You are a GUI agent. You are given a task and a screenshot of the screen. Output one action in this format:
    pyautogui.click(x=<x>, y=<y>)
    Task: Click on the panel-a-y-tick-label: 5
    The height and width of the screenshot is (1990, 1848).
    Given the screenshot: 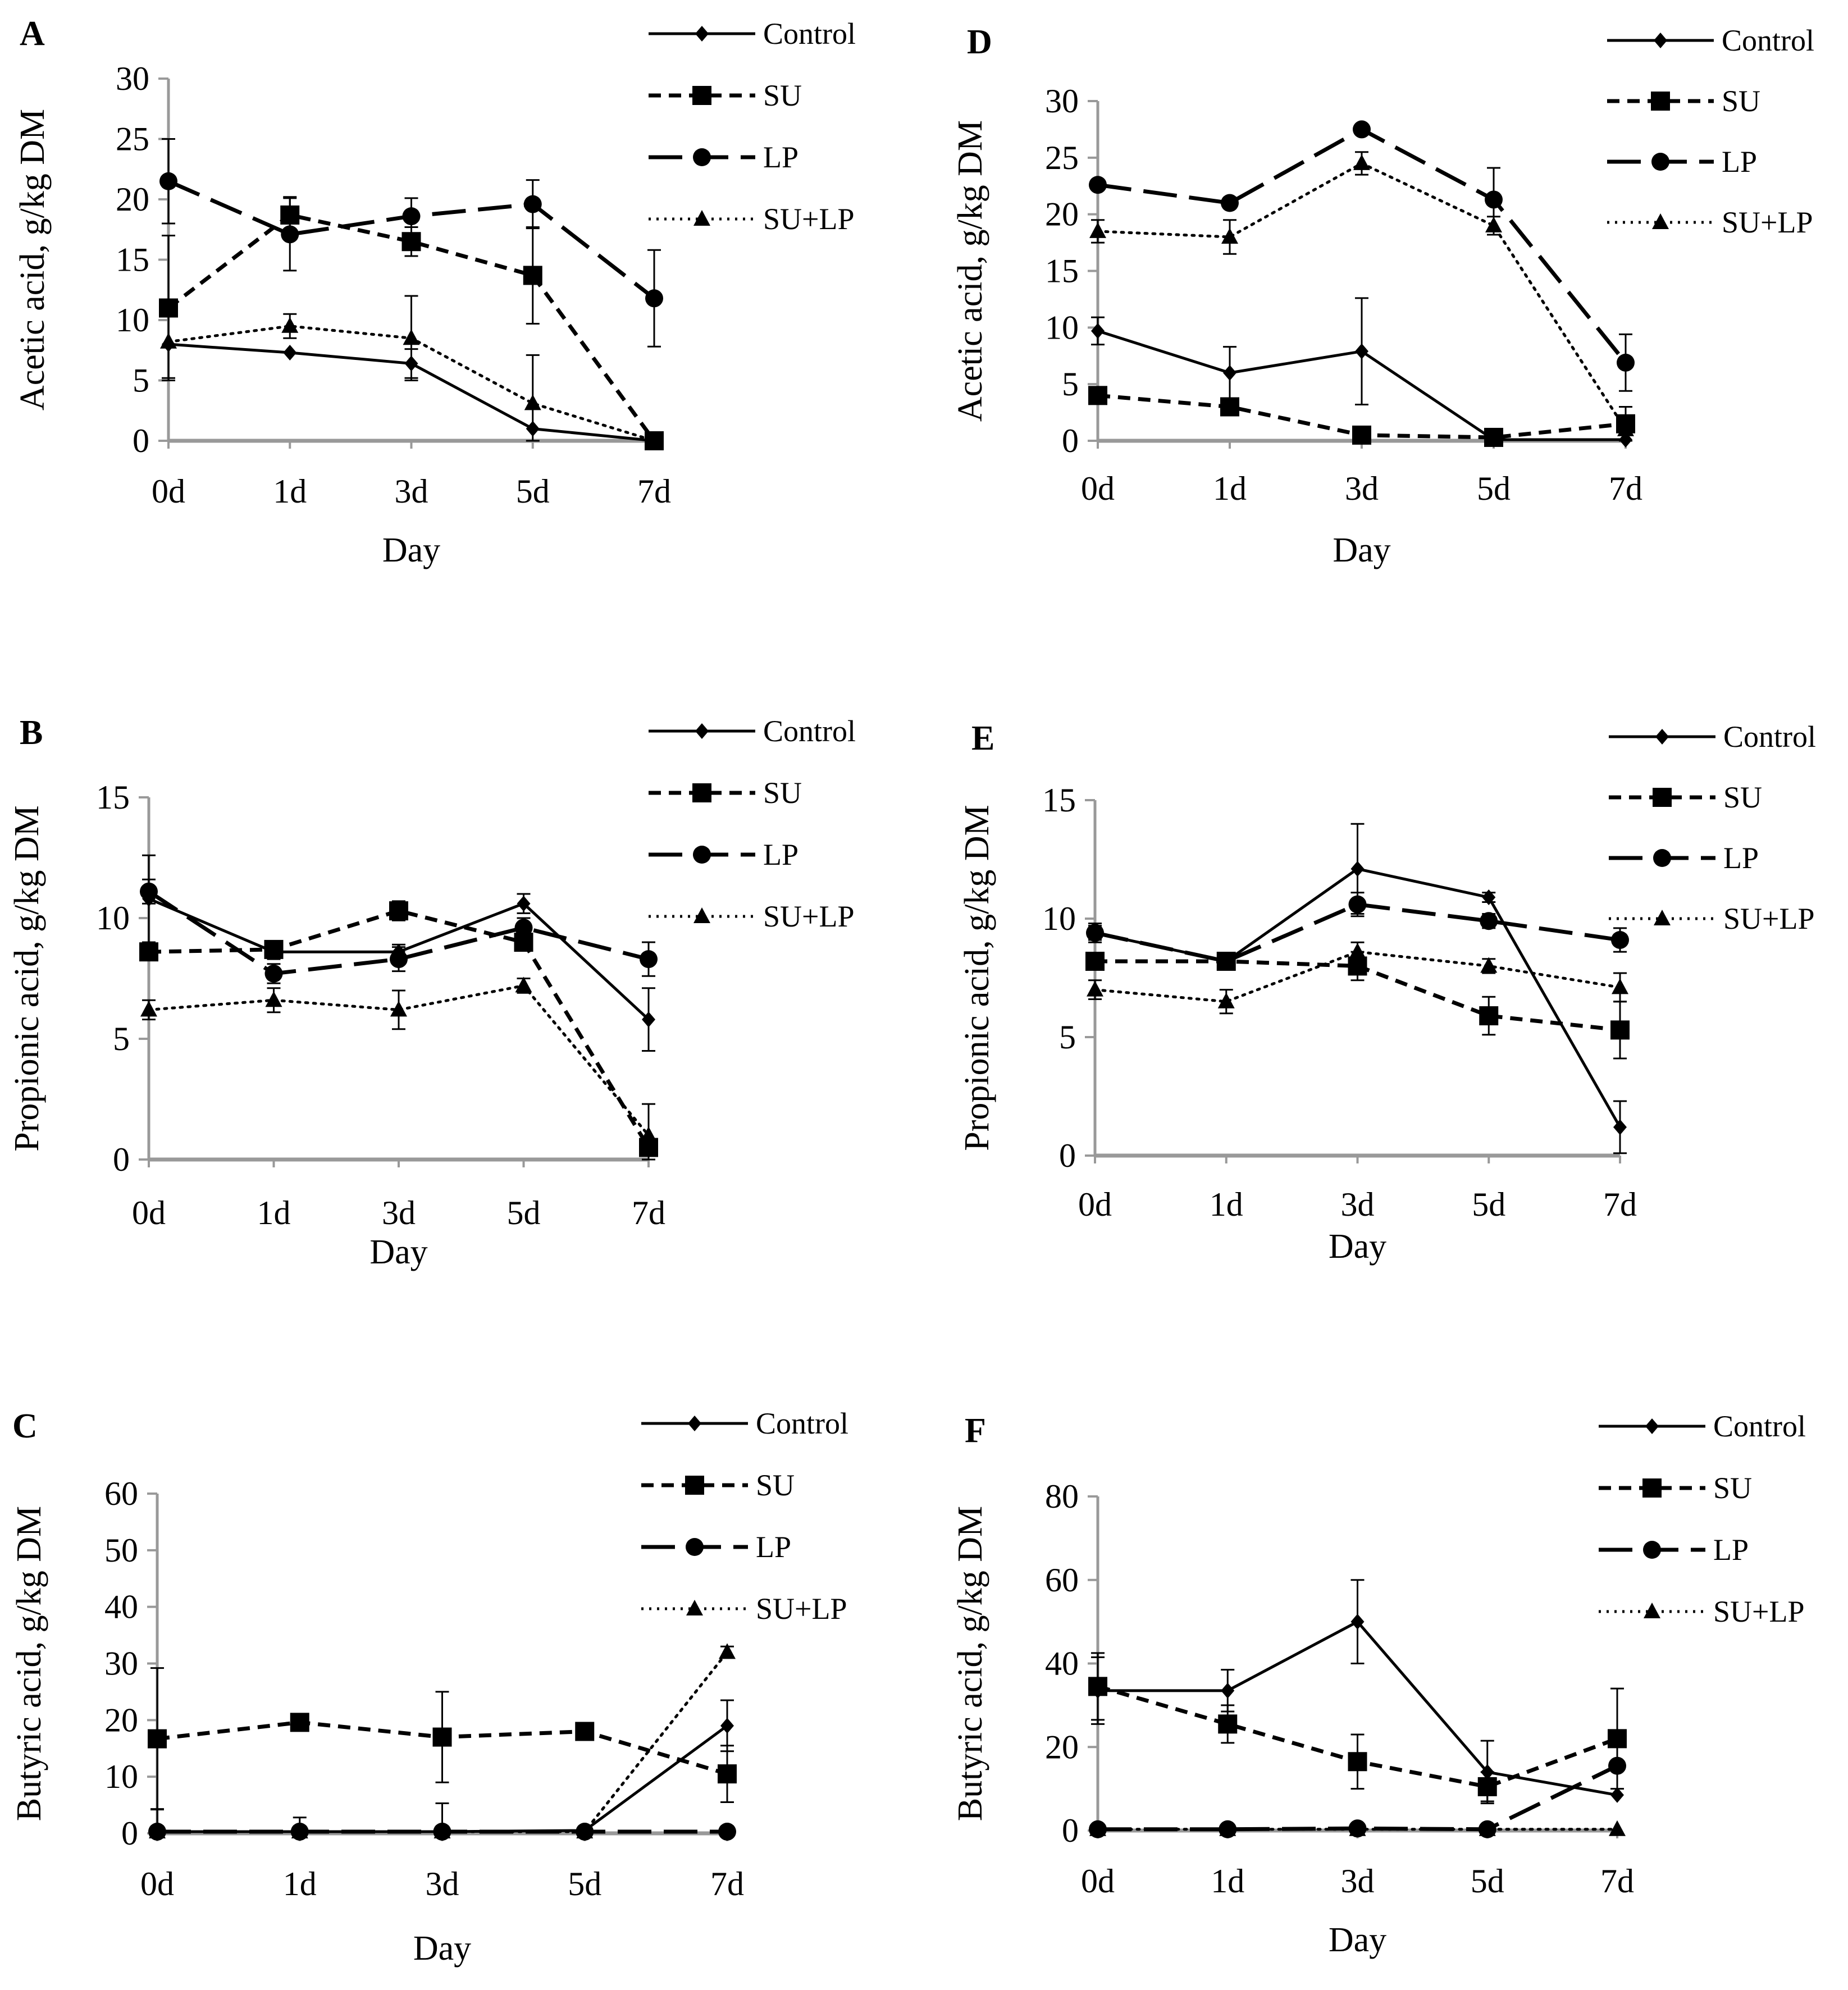 What is the action you would take?
    pyautogui.click(x=141, y=380)
    